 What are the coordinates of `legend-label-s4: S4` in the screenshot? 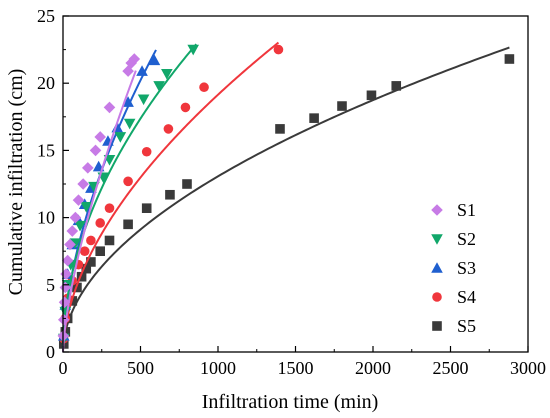 It's located at (466, 297).